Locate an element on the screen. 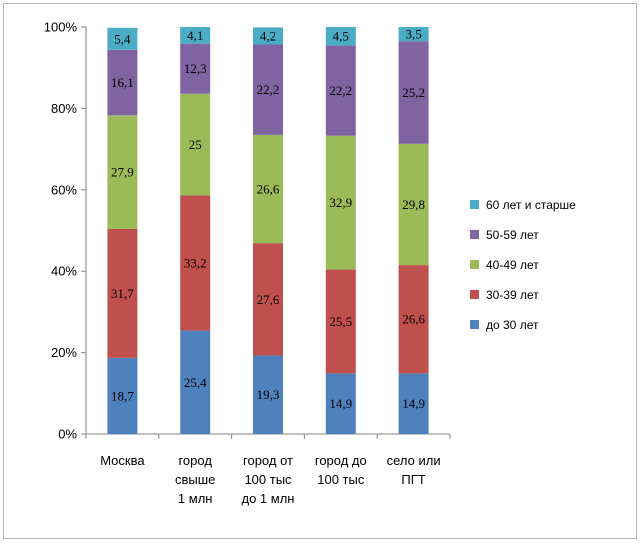 This screenshot has height=545, width=643. x-category-label-line: свыше is located at coordinates (195, 479).